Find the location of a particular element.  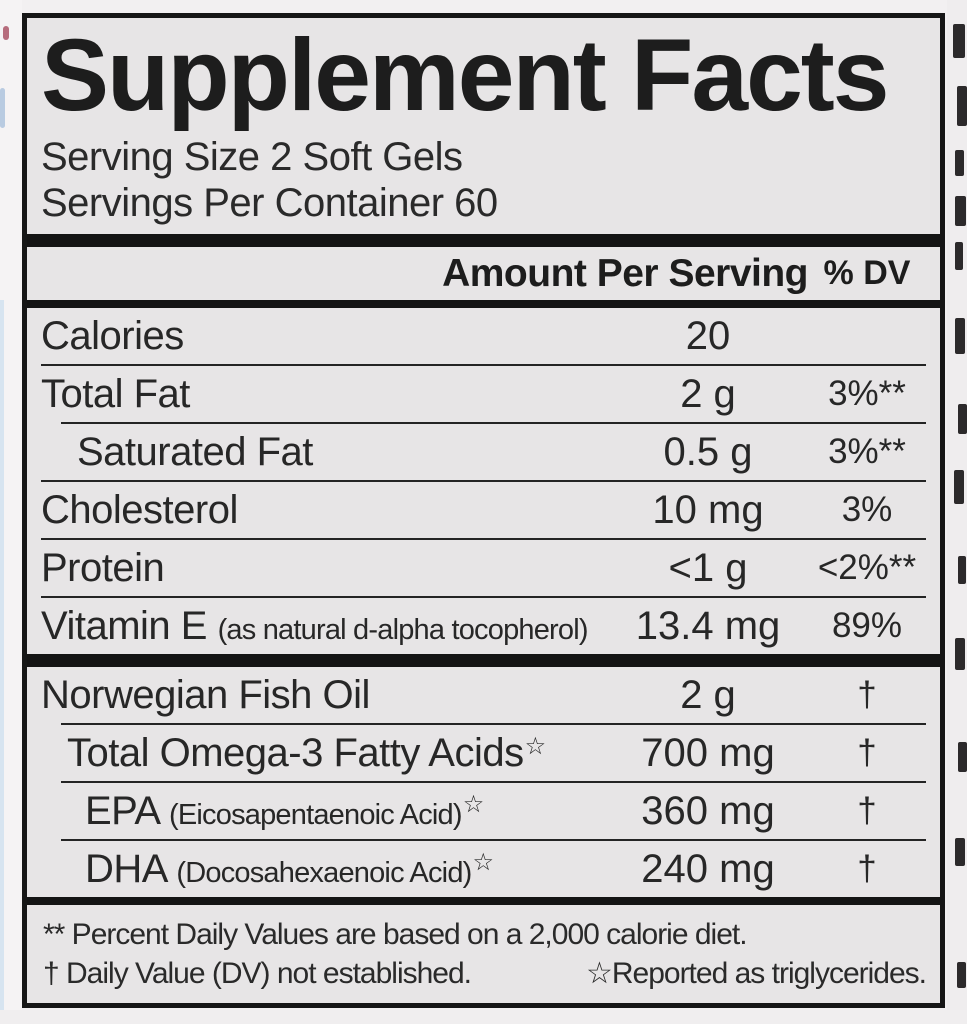

nutrient-dv: 89% is located at coordinates (867, 626).